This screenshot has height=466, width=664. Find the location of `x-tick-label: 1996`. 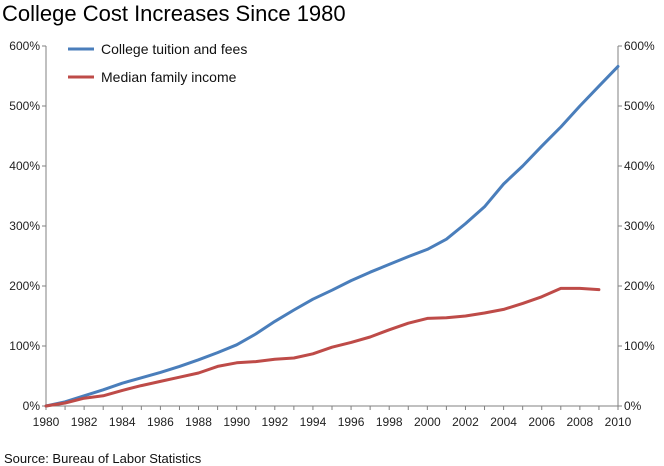

x-tick-label: 1996 is located at coordinates (351, 422).